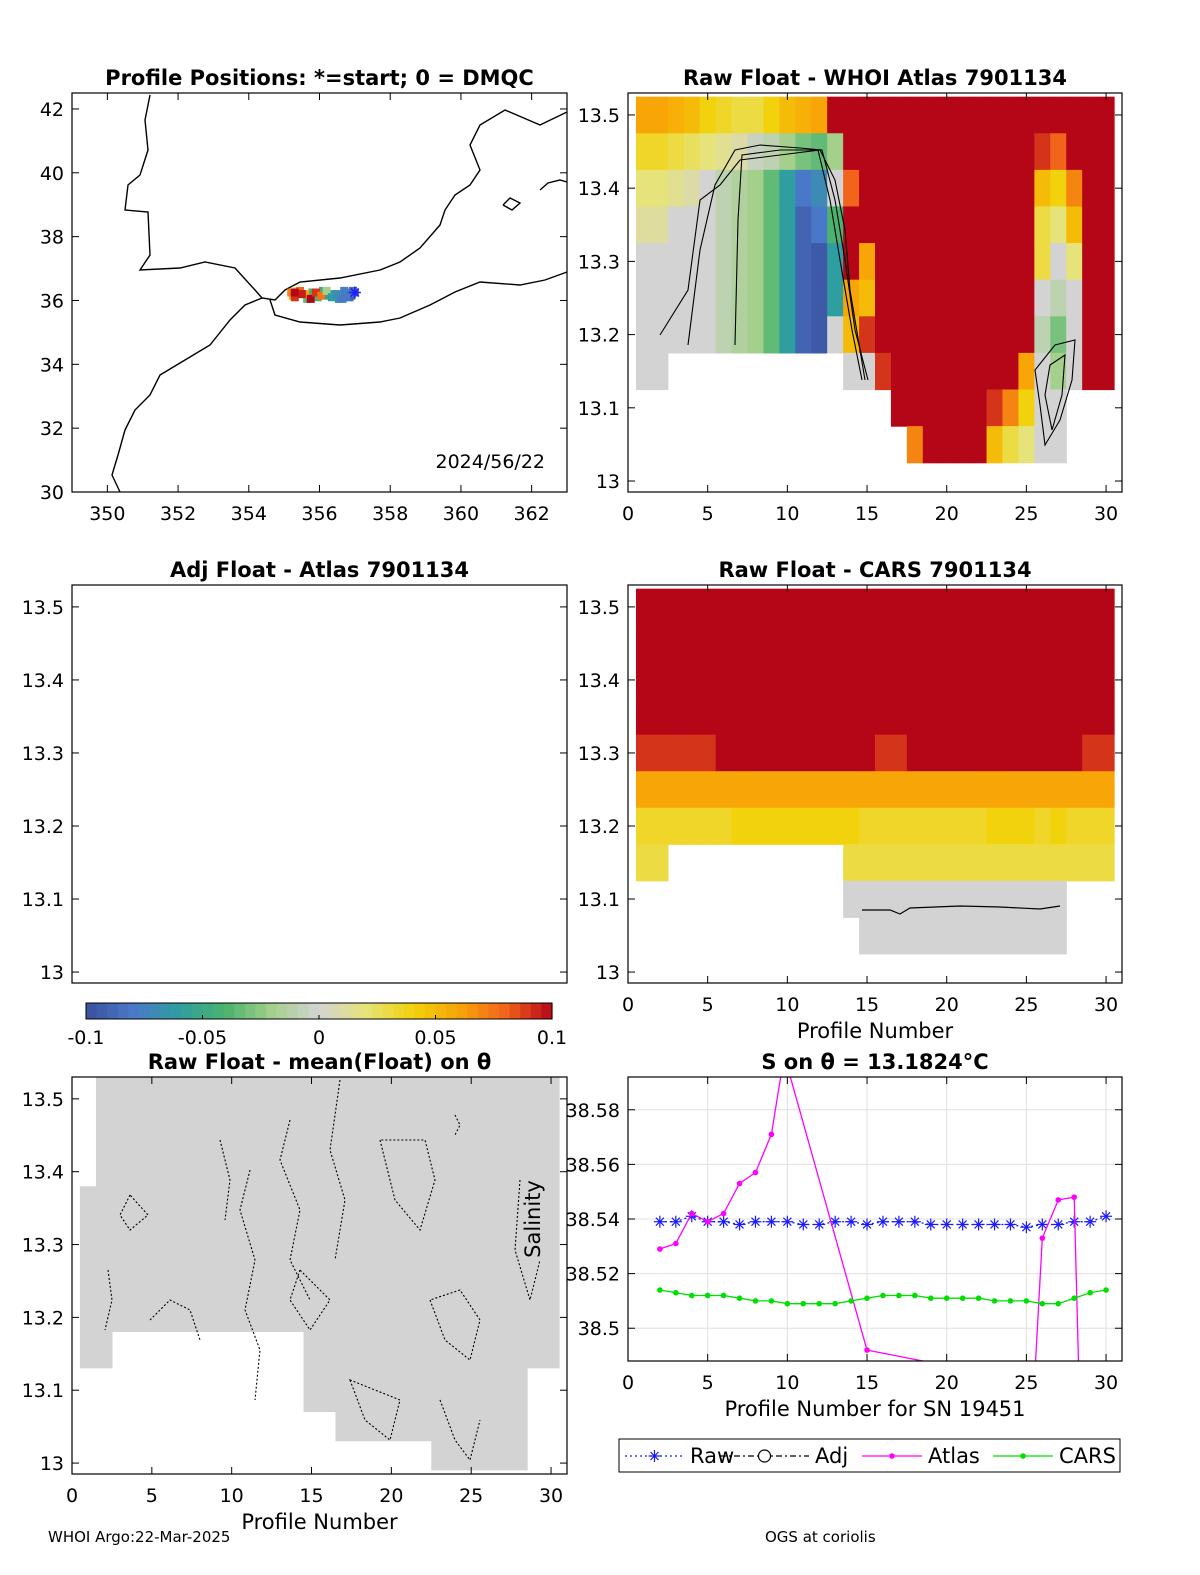 The width and height of the screenshot is (1200, 1575). I want to click on raw-point-stroke, so click(1010, 1224).